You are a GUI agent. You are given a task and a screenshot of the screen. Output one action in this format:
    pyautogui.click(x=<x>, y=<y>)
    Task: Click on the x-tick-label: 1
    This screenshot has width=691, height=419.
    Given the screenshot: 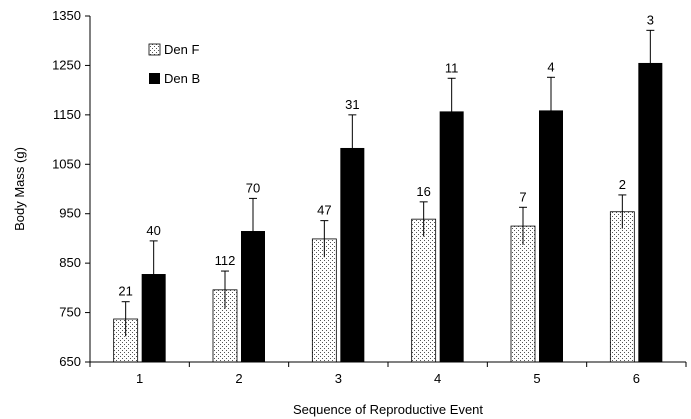 What is the action you would take?
    pyautogui.click(x=139, y=378)
    